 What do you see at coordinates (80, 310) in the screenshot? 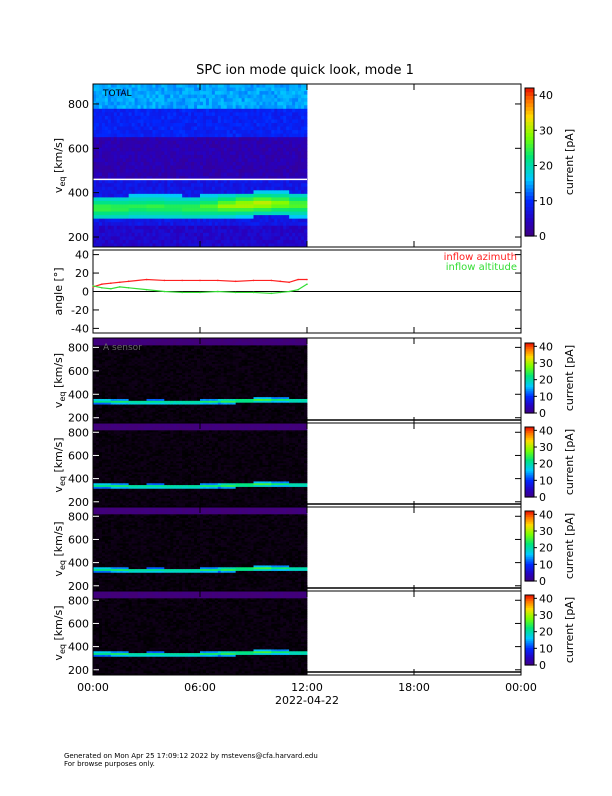
I see `panel-angle-ytick-label: -20` at bounding box center [80, 310].